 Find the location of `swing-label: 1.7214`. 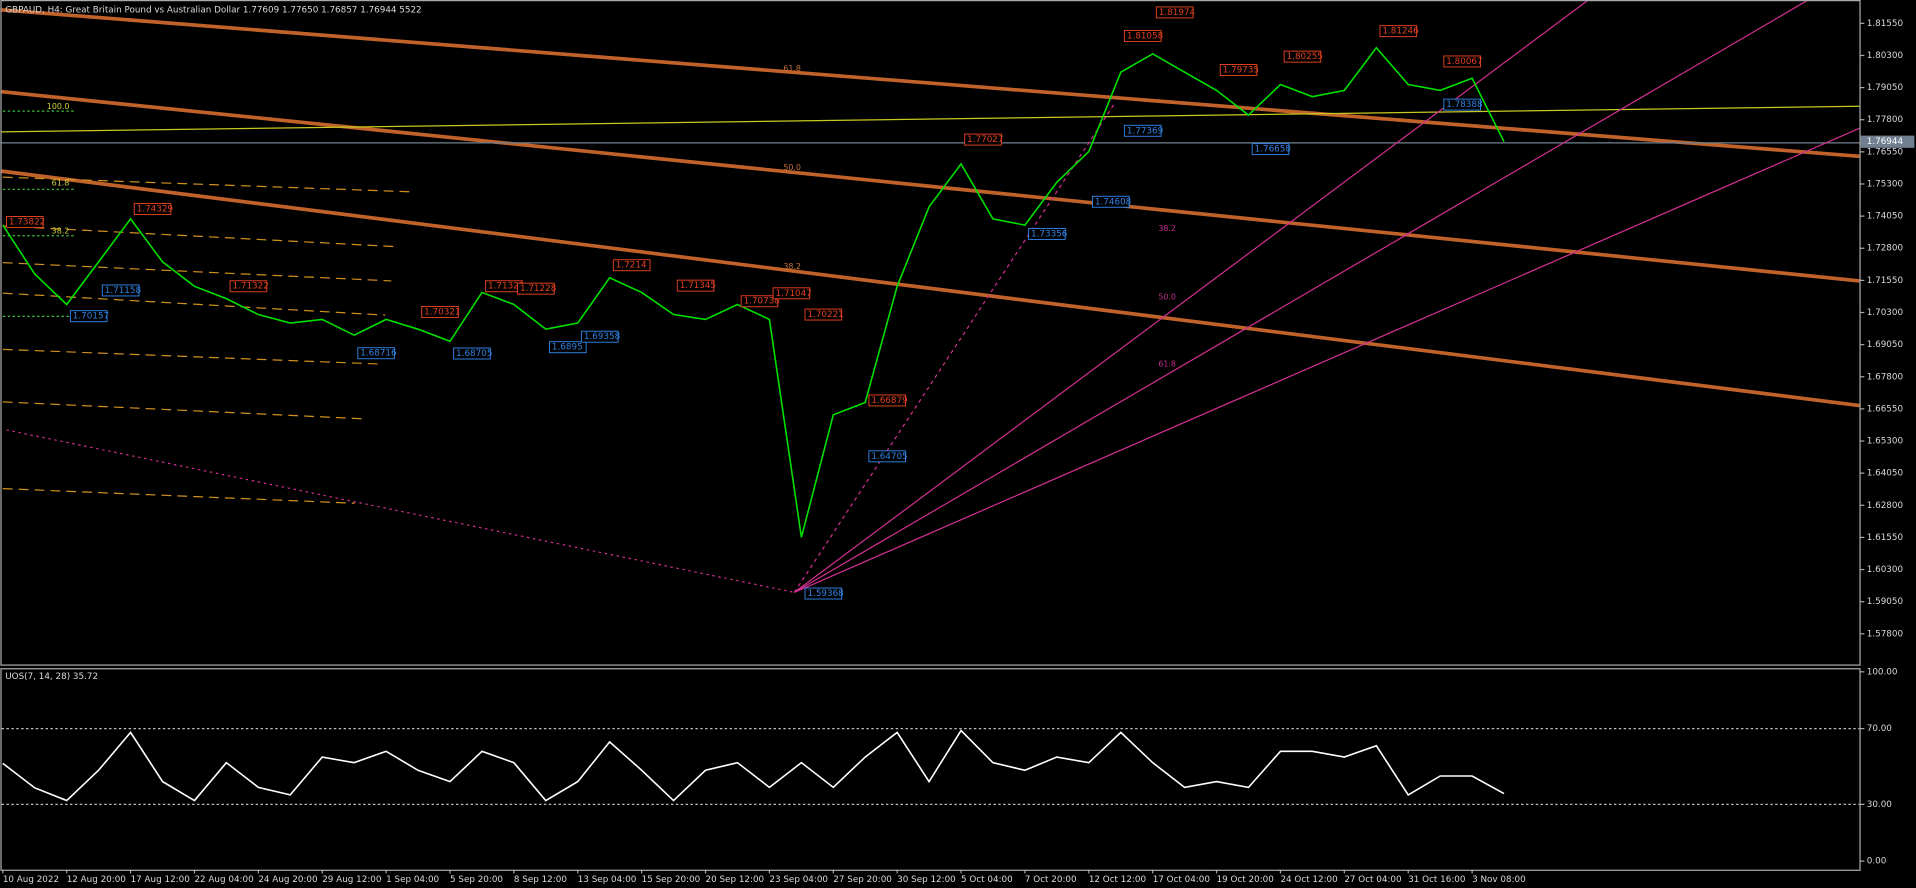

swing-label: 1.7214 is located at coordinates (631, 266).